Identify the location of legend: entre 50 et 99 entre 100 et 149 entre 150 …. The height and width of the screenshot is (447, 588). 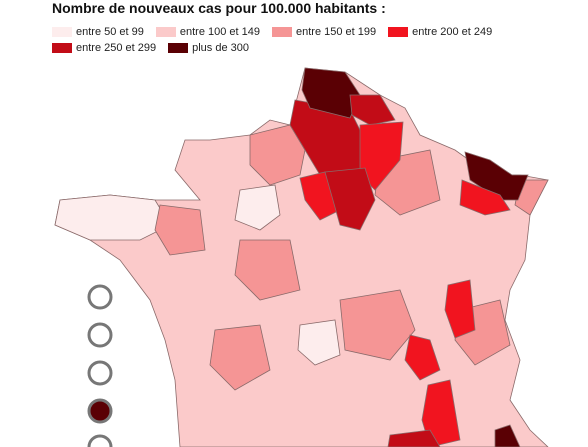
(320, 40).